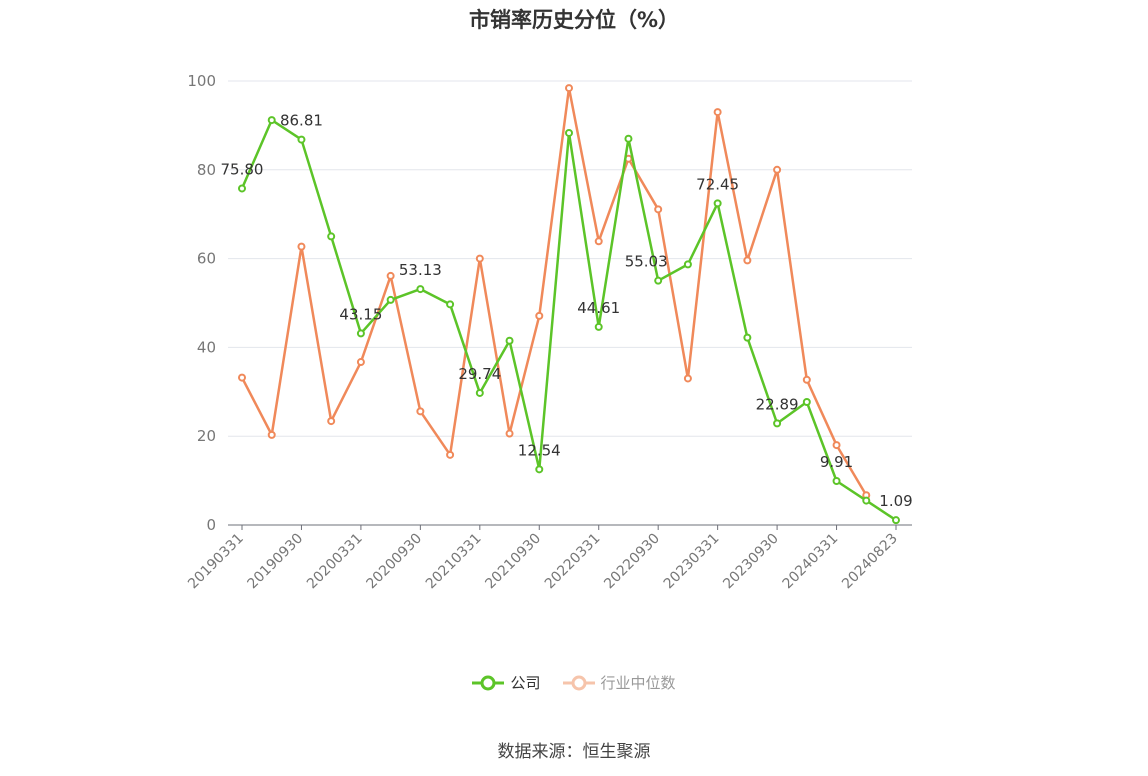 The width and height of the screenshot is (1148, 776). I want to click on y-tick-label-80: 80, so click(206, 170).